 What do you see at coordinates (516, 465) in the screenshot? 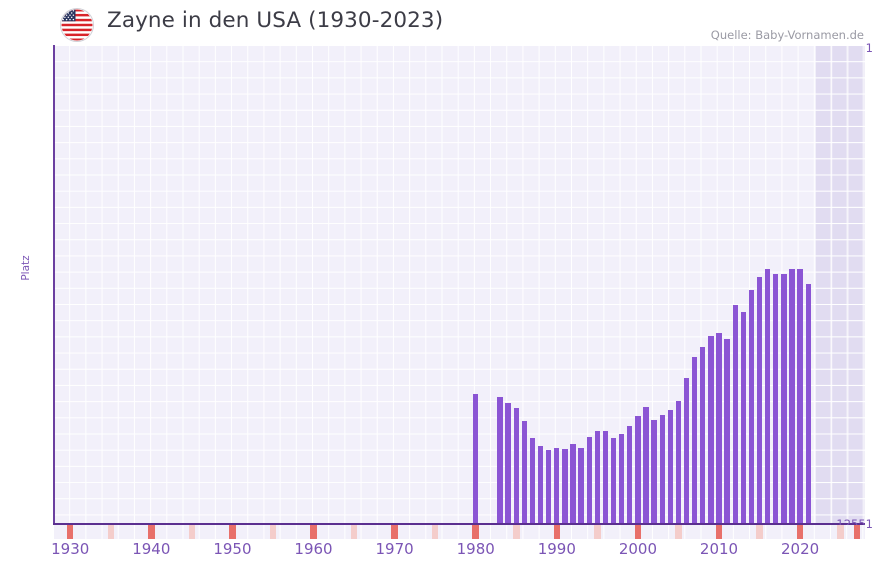
I see `bar-1985` at bounding box center [516, 465].